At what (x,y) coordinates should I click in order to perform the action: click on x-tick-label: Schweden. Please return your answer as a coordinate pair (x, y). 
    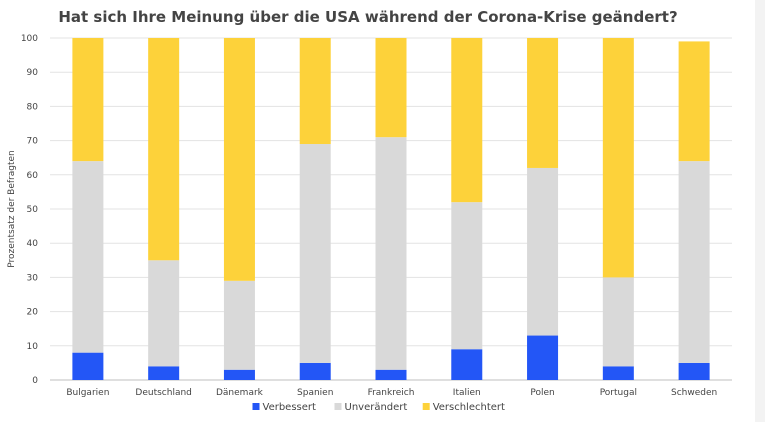
    Looking at the image, I should click on (694, 393).